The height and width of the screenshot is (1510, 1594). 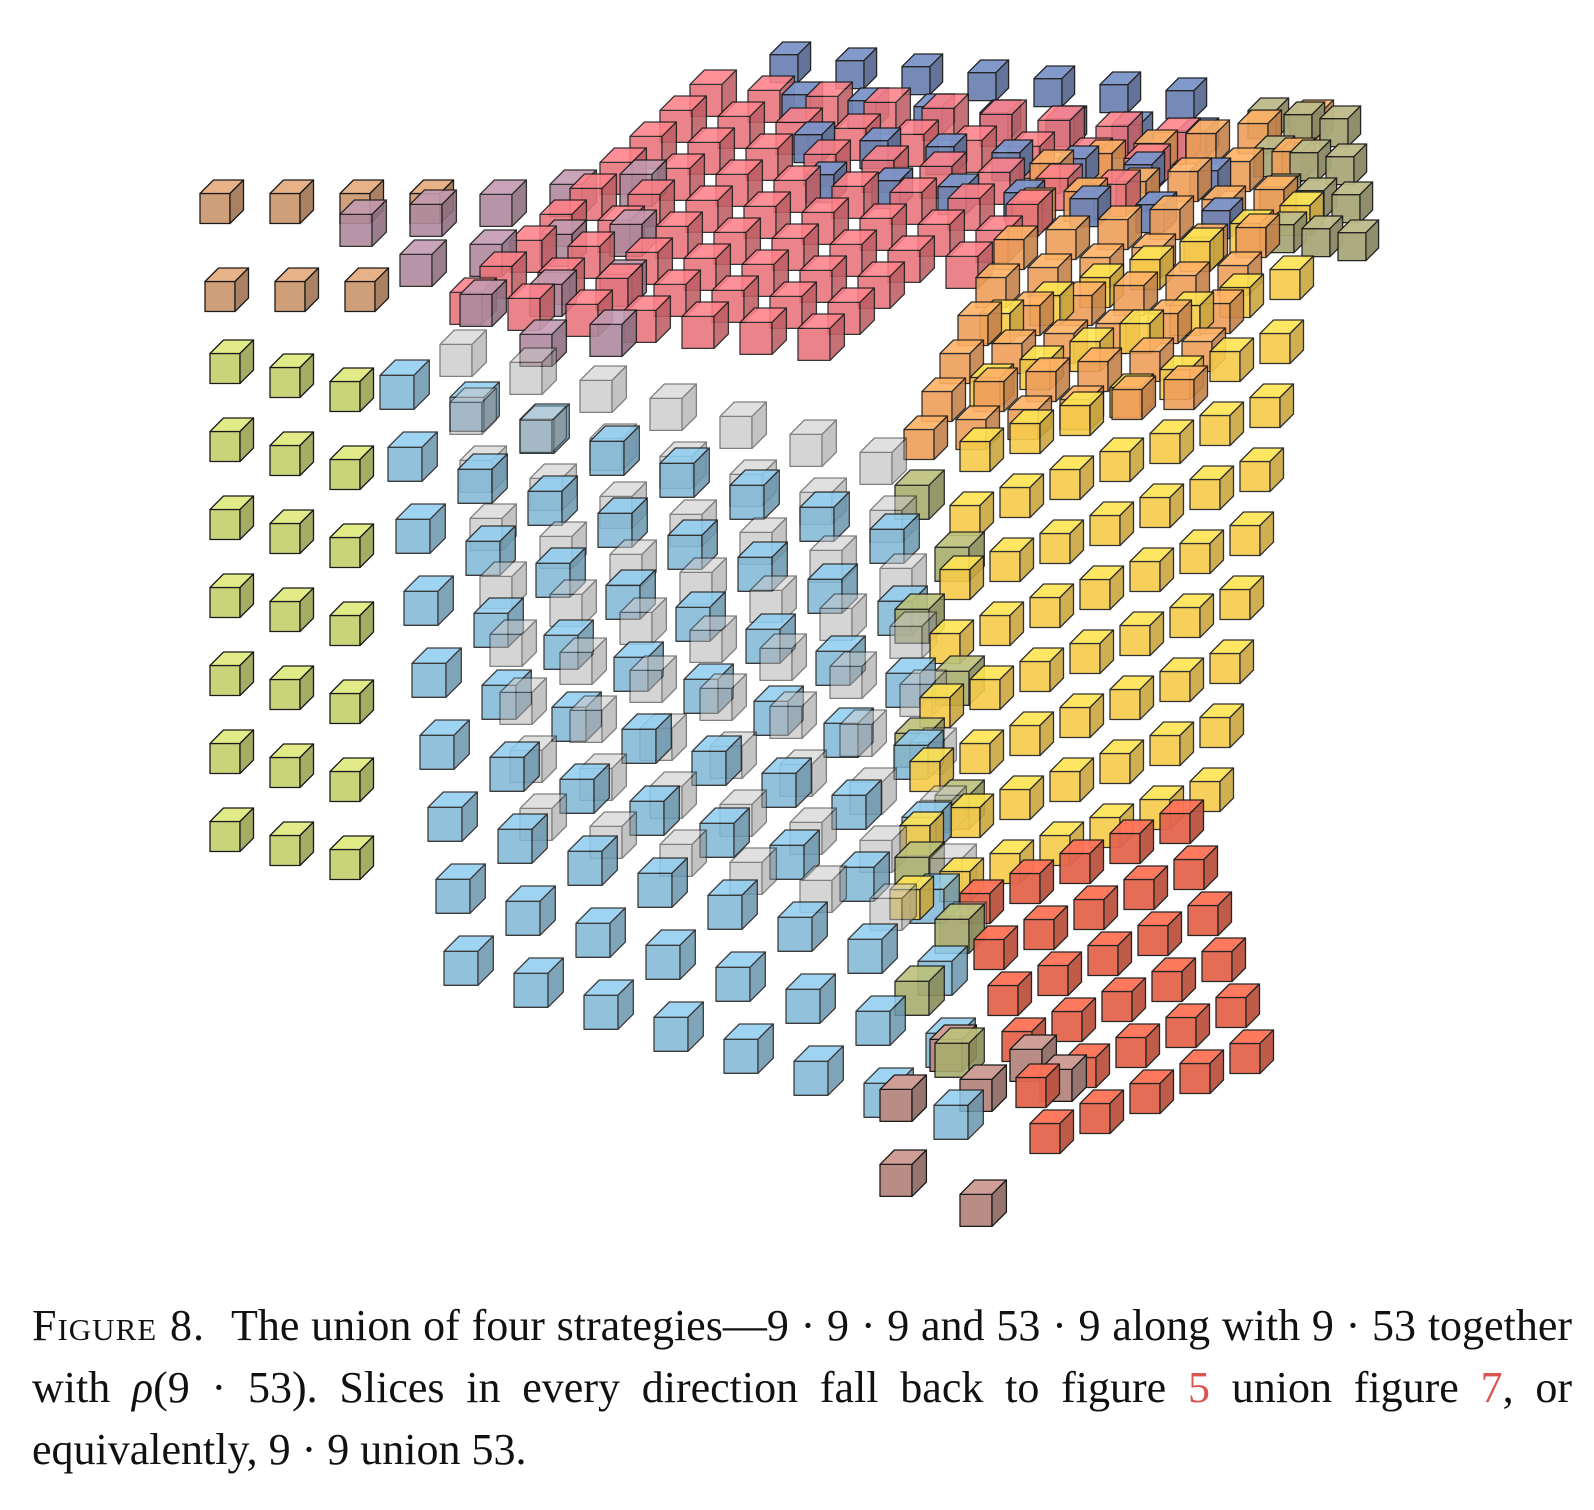 I want to click on figure-ref-5-link: 5, so click(x=1198, y=1387).